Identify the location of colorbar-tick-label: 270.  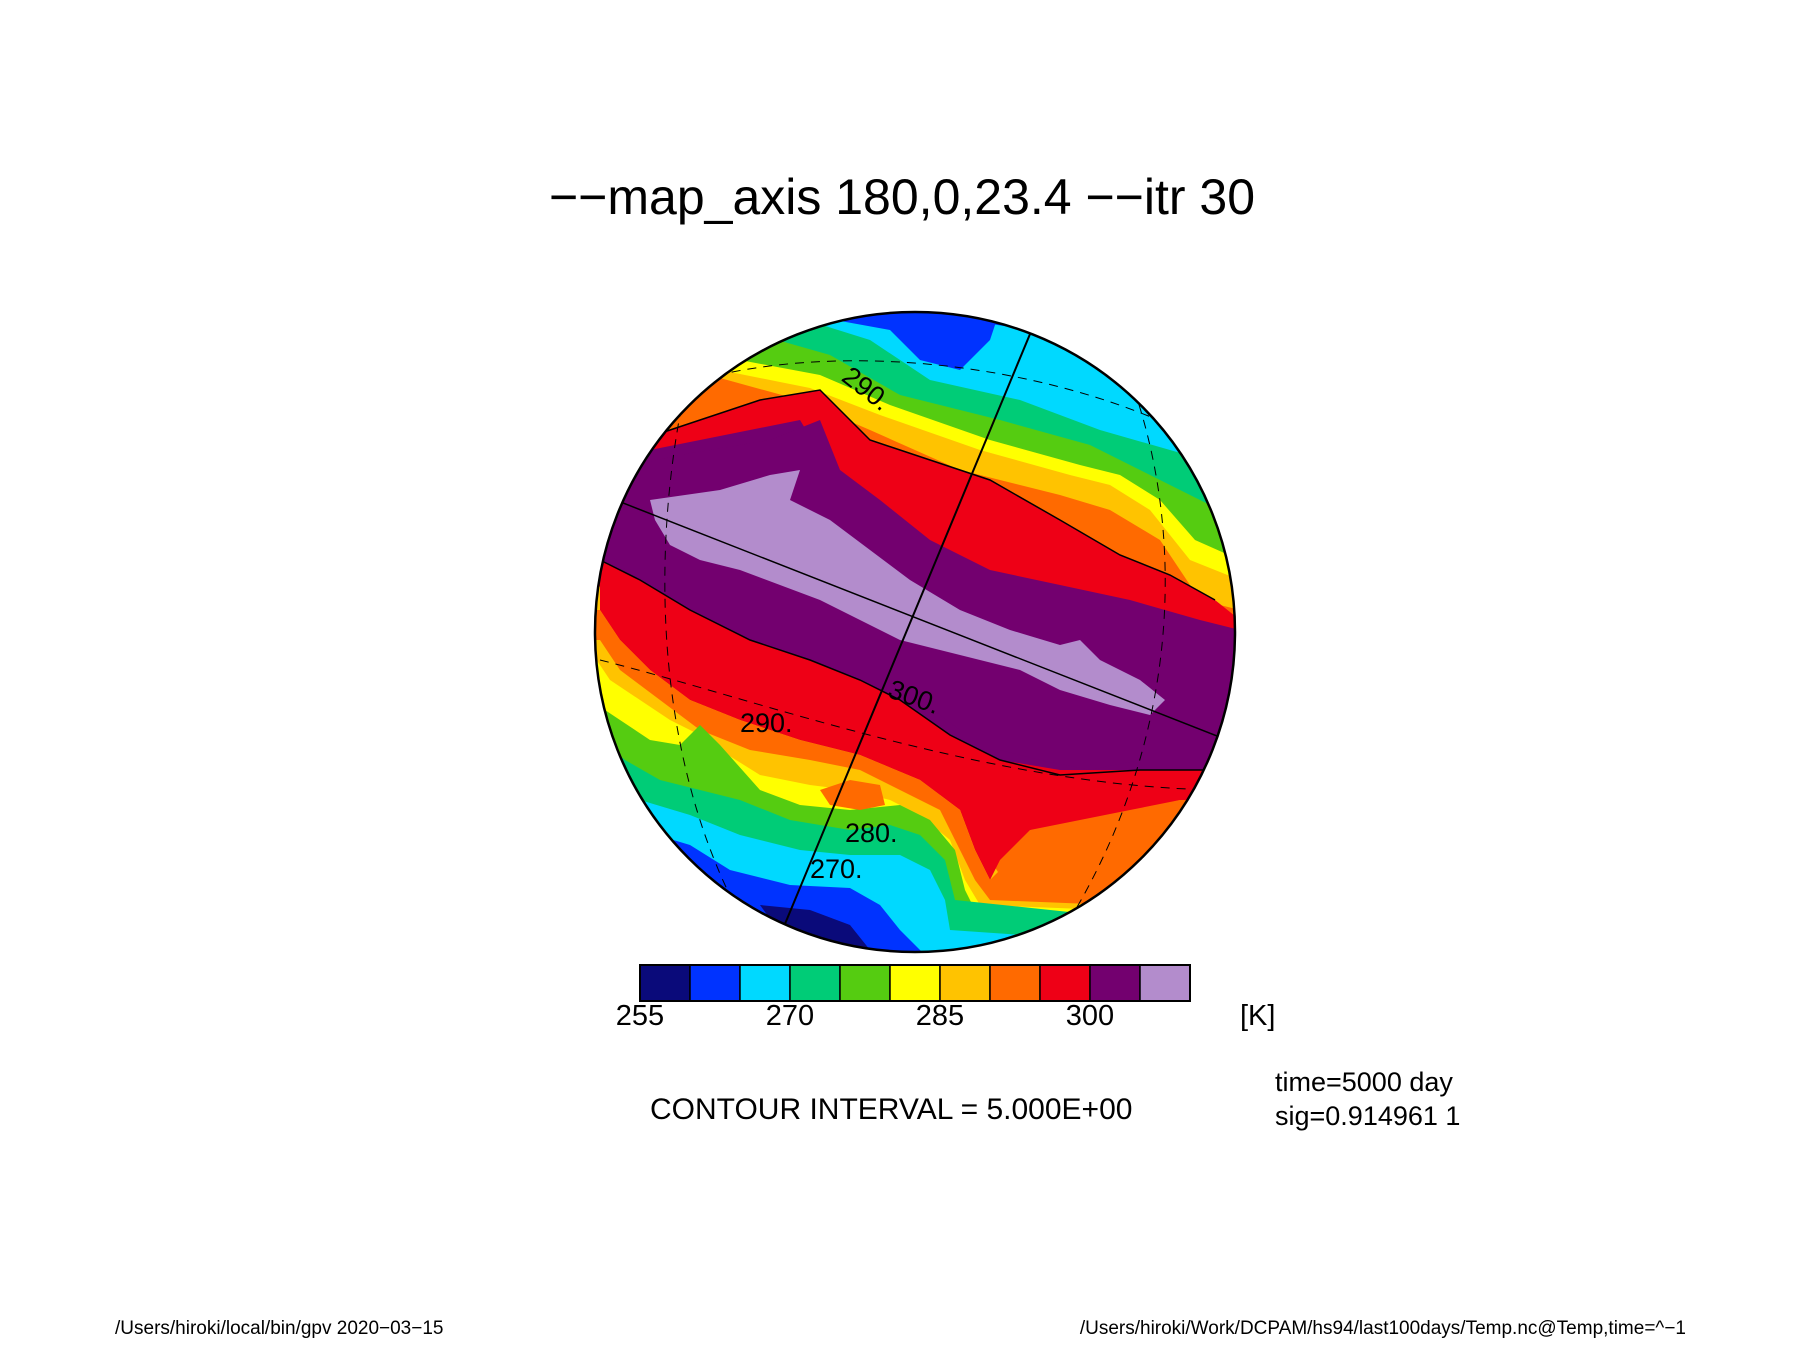
(790, 1016).